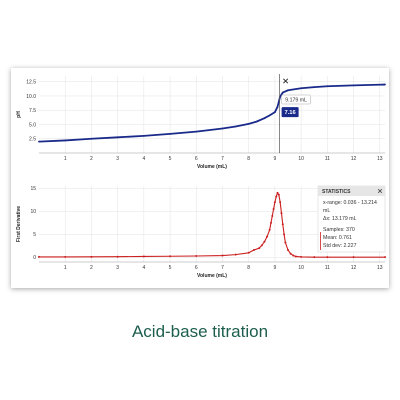 The height and width of the screenshot is (400, 400). I want to click on x-axis-label: Volume (mL), so click(212, 167).